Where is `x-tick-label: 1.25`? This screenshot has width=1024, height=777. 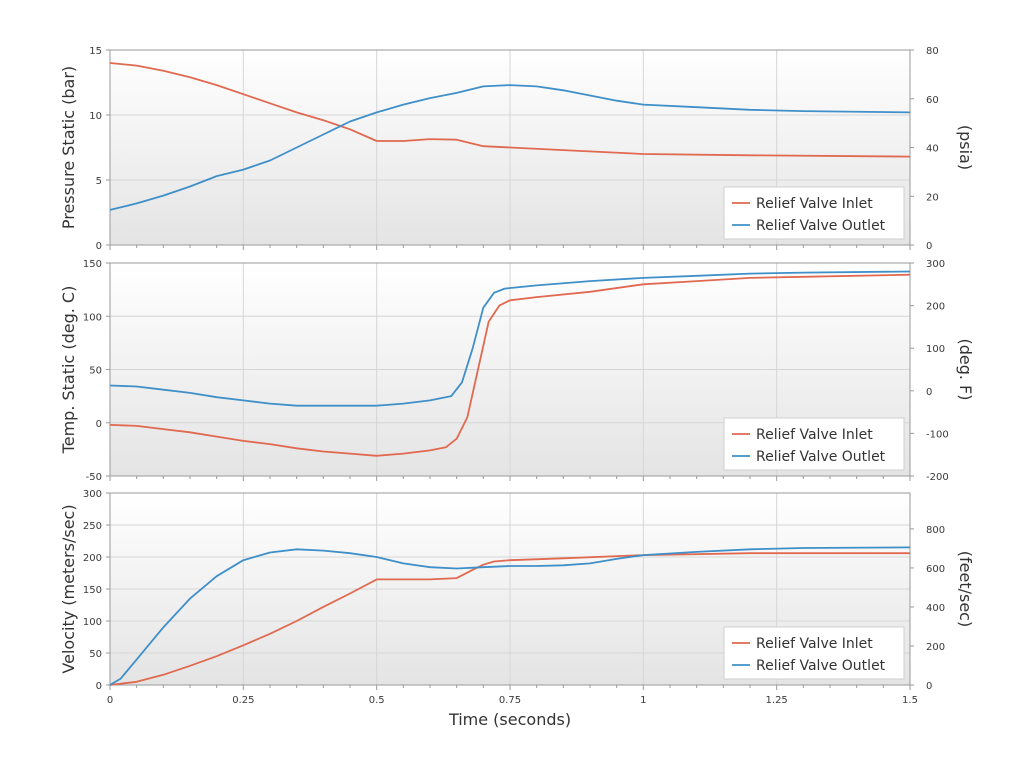 x-tick-label: 1.25 is located at coordinates (777, 700).